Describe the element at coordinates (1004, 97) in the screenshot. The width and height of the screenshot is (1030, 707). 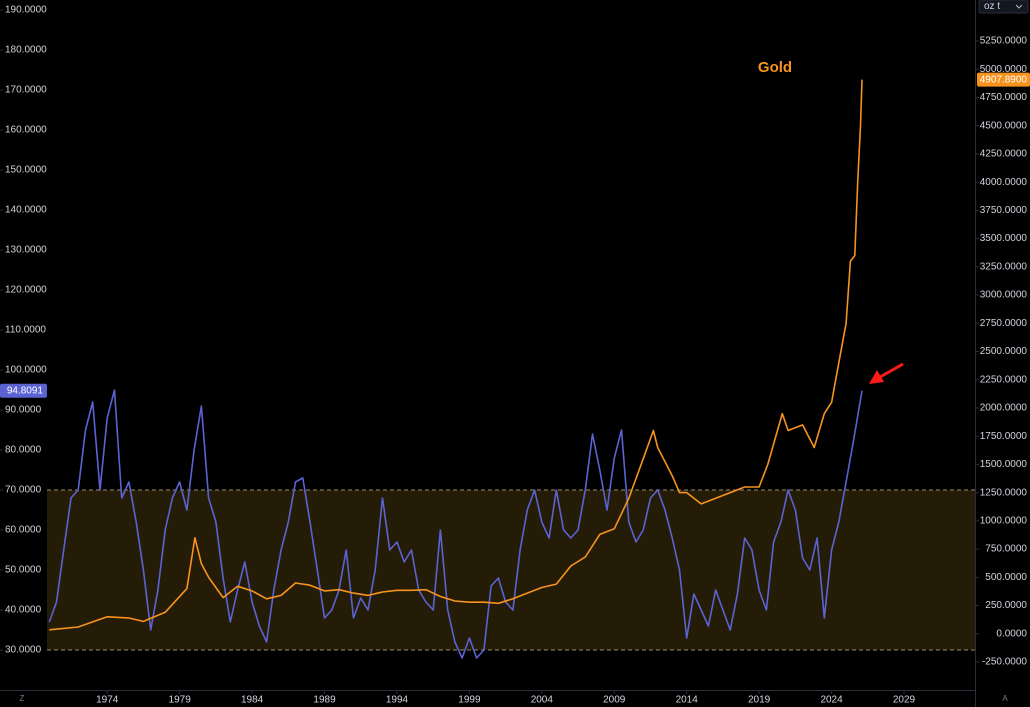
I see `y2-tick-label: 4750.0000` at that location.